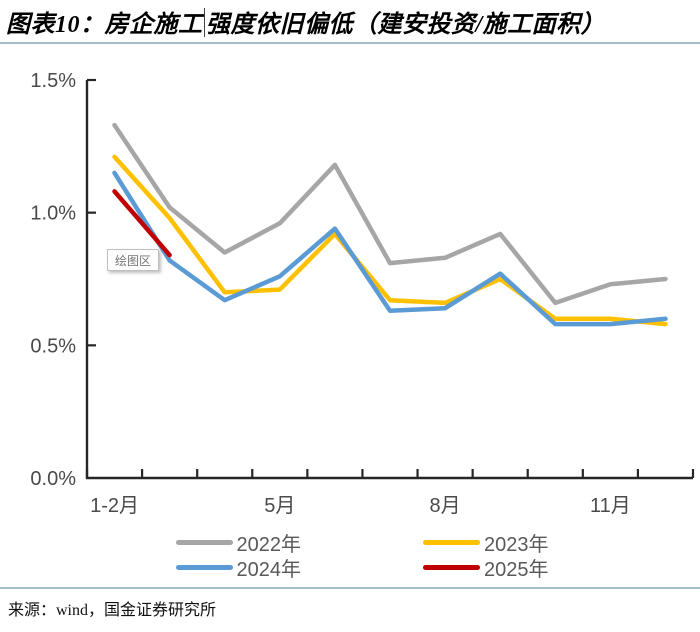  Describe the element at coordinates (451, 542) in the screenshot. I see `legend-swatch-2023` at that location.